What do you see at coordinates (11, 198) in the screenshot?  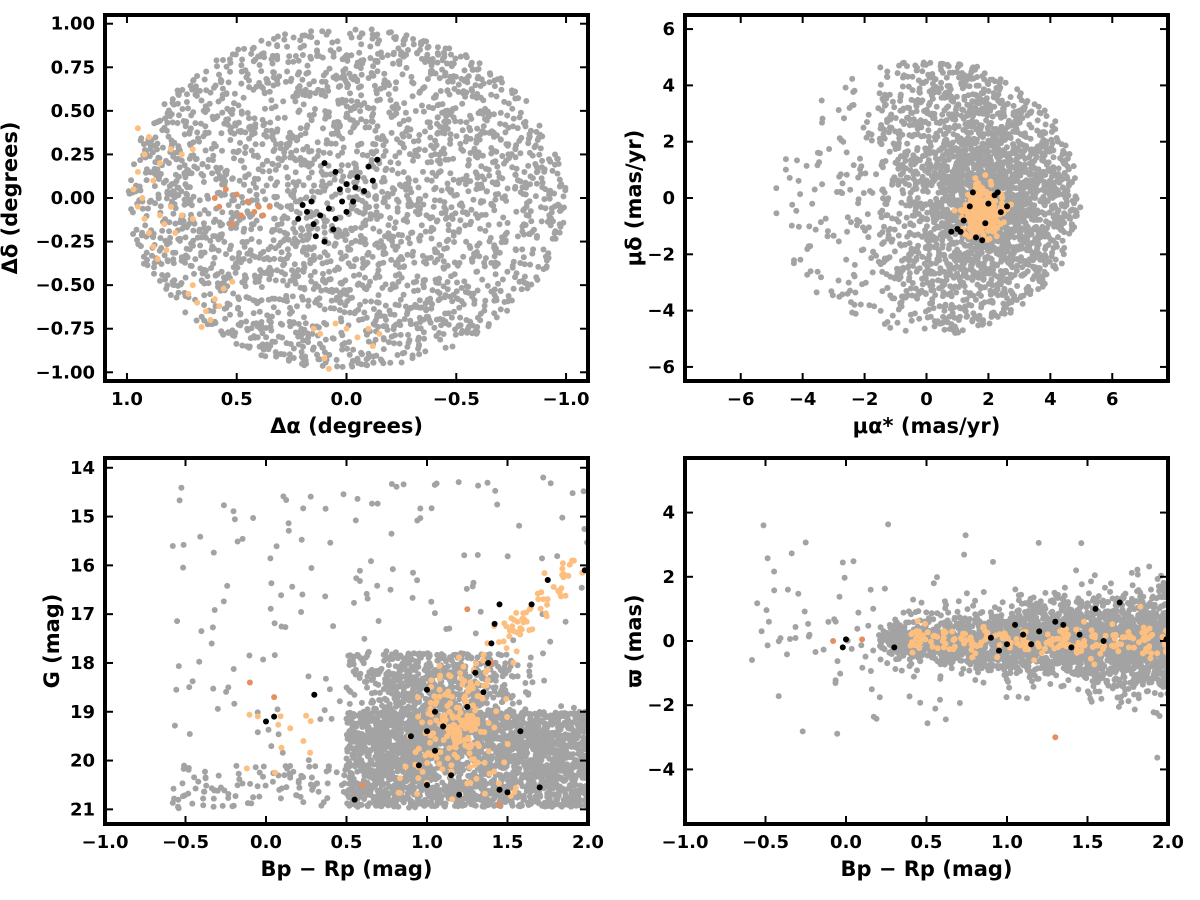 I see `y-axis-label: Δδ (degrees)` at bounding box center [11, 198].